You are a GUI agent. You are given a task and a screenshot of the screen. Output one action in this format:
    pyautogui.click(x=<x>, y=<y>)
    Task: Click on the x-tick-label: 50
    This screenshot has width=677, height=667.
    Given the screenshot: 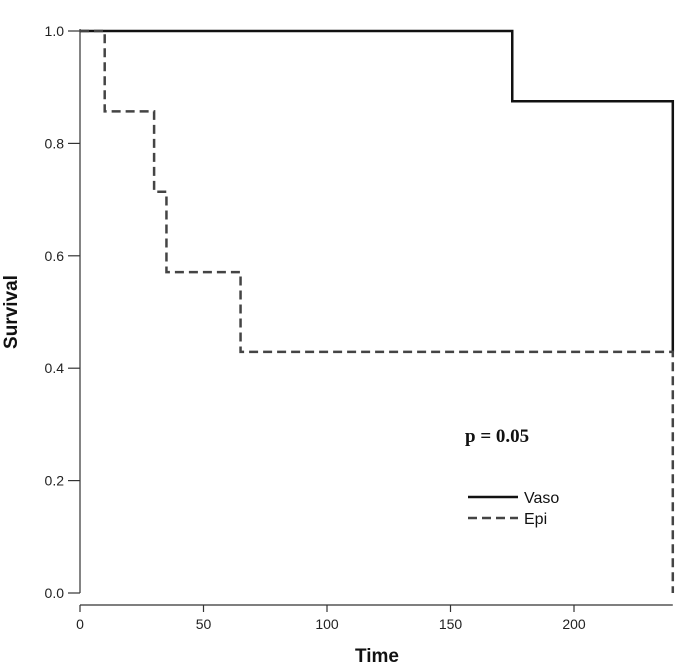 What is the action you would take?
    pyautogui.click(x=204, y=624)
    